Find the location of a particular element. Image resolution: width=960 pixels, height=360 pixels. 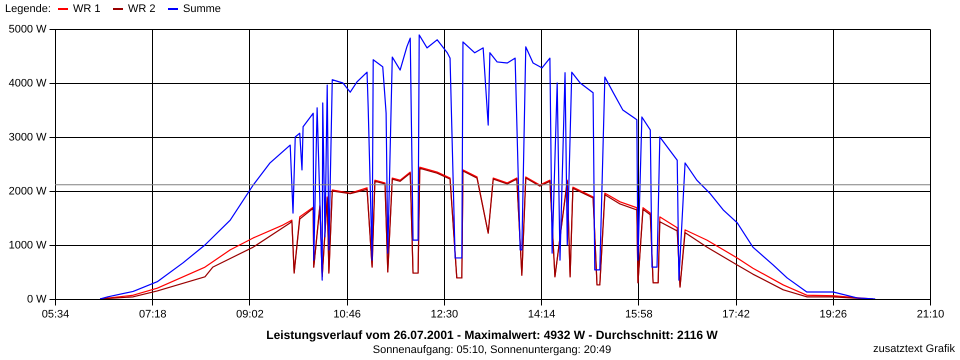

x-tick-label: 09:02 is located at coordinates (250, 314).